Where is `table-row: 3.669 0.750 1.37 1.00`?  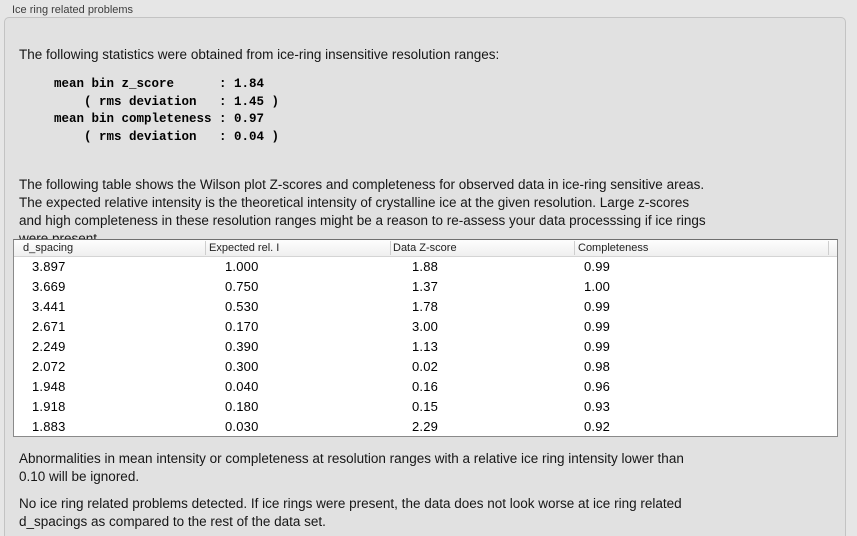
table-row: 3.669 0.750 1.37 1.00 is located at coordinates (425, 287).